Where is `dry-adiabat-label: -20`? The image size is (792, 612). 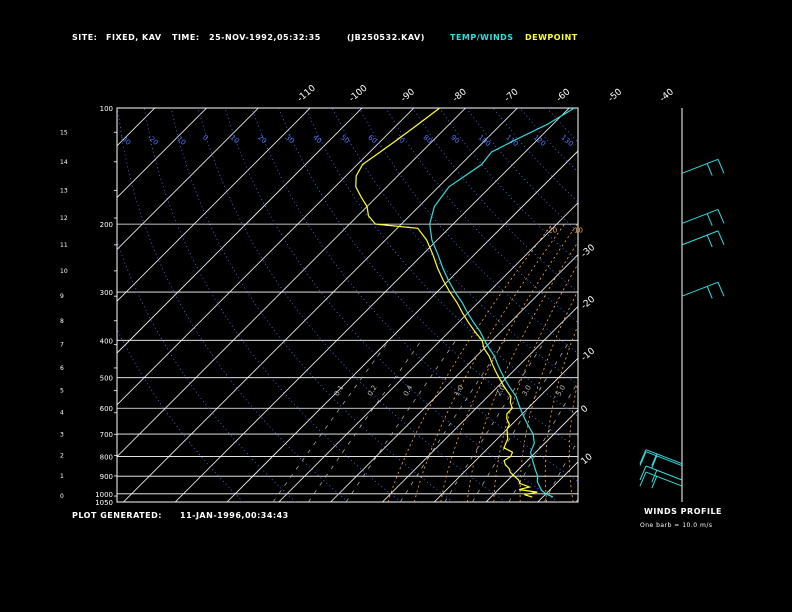 dry-adiabat-label: -20 is located at coordinates (153, 139).